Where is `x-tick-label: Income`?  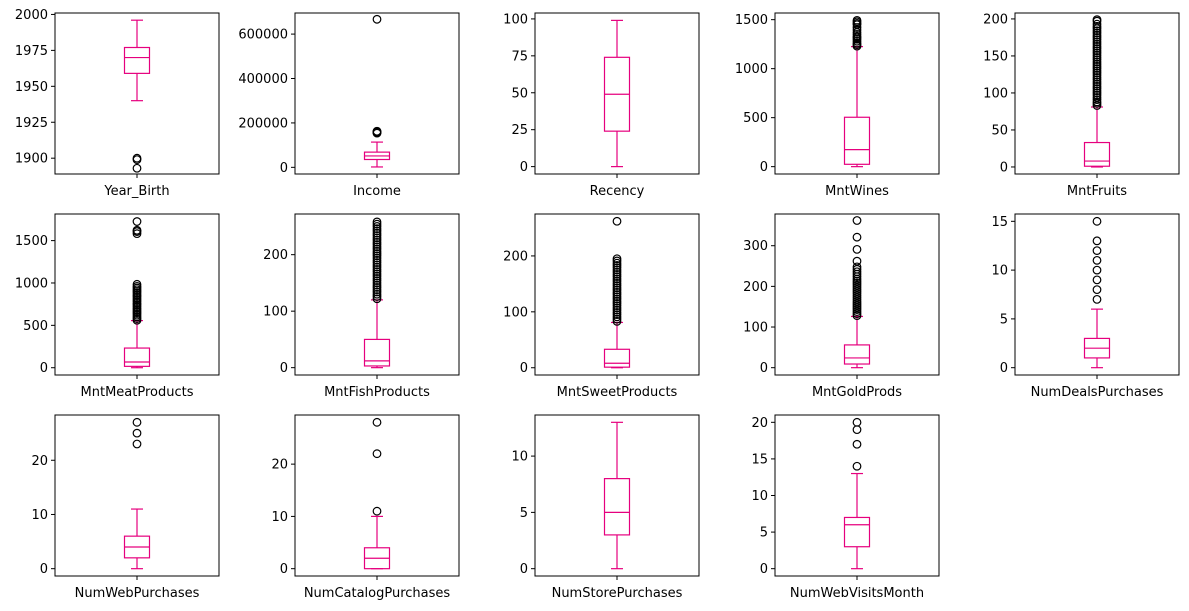 x-tick-label: Income is located at coordinates (377, 191).